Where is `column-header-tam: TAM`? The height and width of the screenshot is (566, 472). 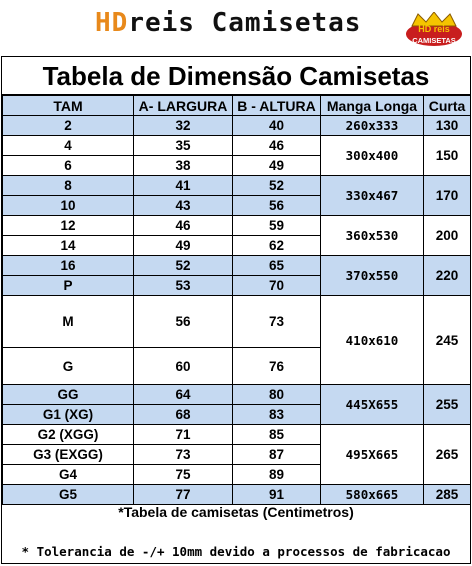
column-header-tam: TAM is located at coordinates (68, 105).